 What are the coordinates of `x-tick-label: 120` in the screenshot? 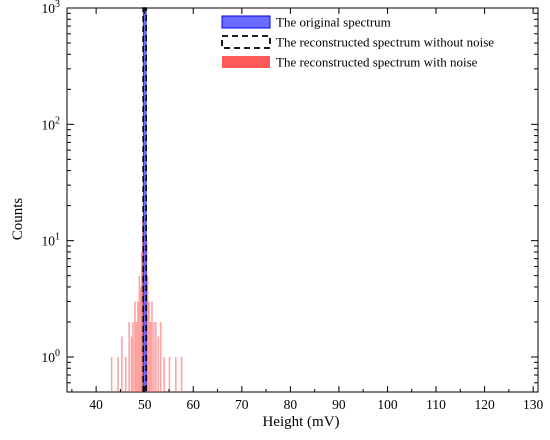 It's located at (484, 404).